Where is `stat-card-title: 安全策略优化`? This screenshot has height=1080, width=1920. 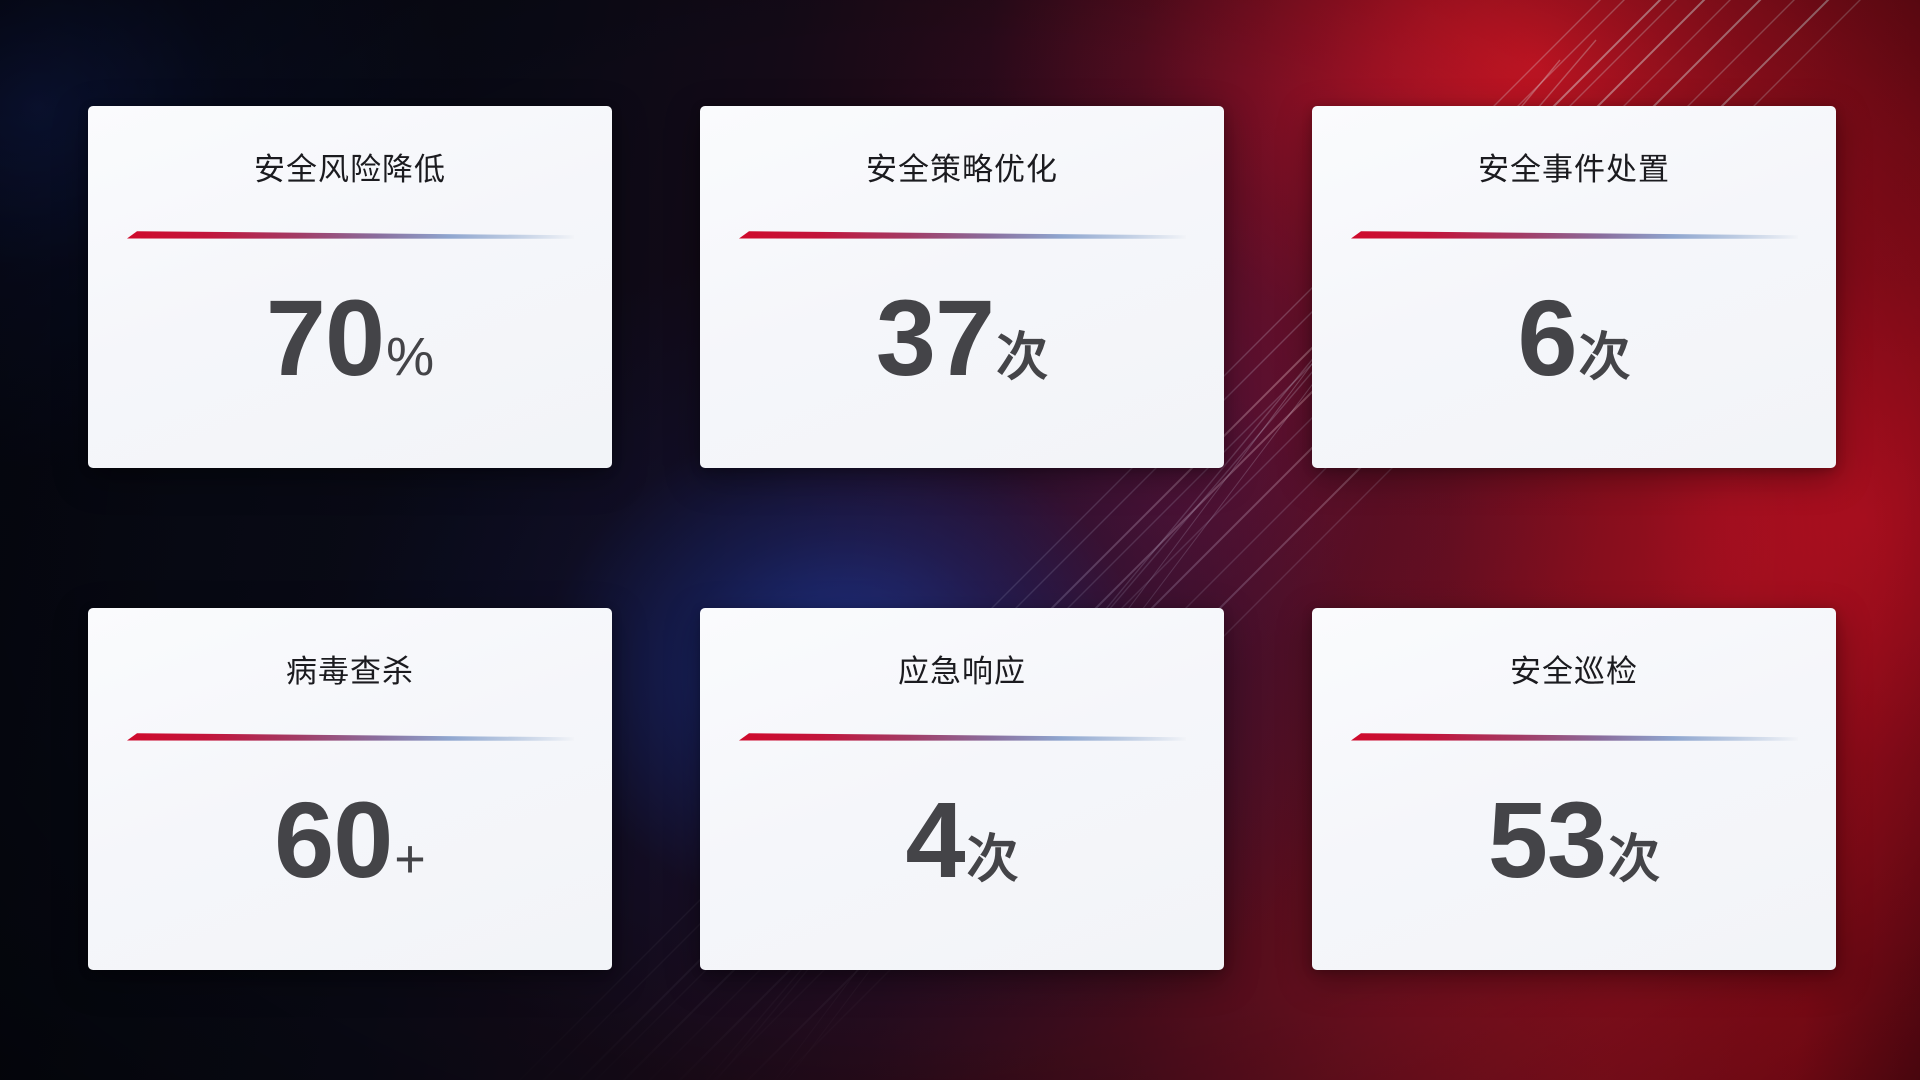
stat-card-title: 安全策略优化 is located at coordinates (962, 169).